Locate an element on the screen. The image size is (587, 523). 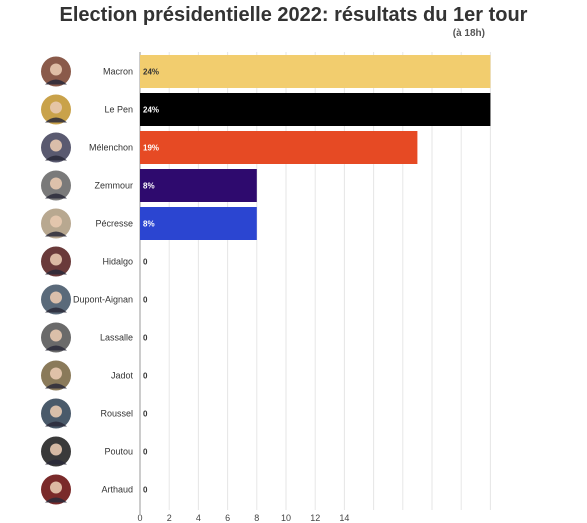
bar-mélenchon is located at coordinates (279, 147).